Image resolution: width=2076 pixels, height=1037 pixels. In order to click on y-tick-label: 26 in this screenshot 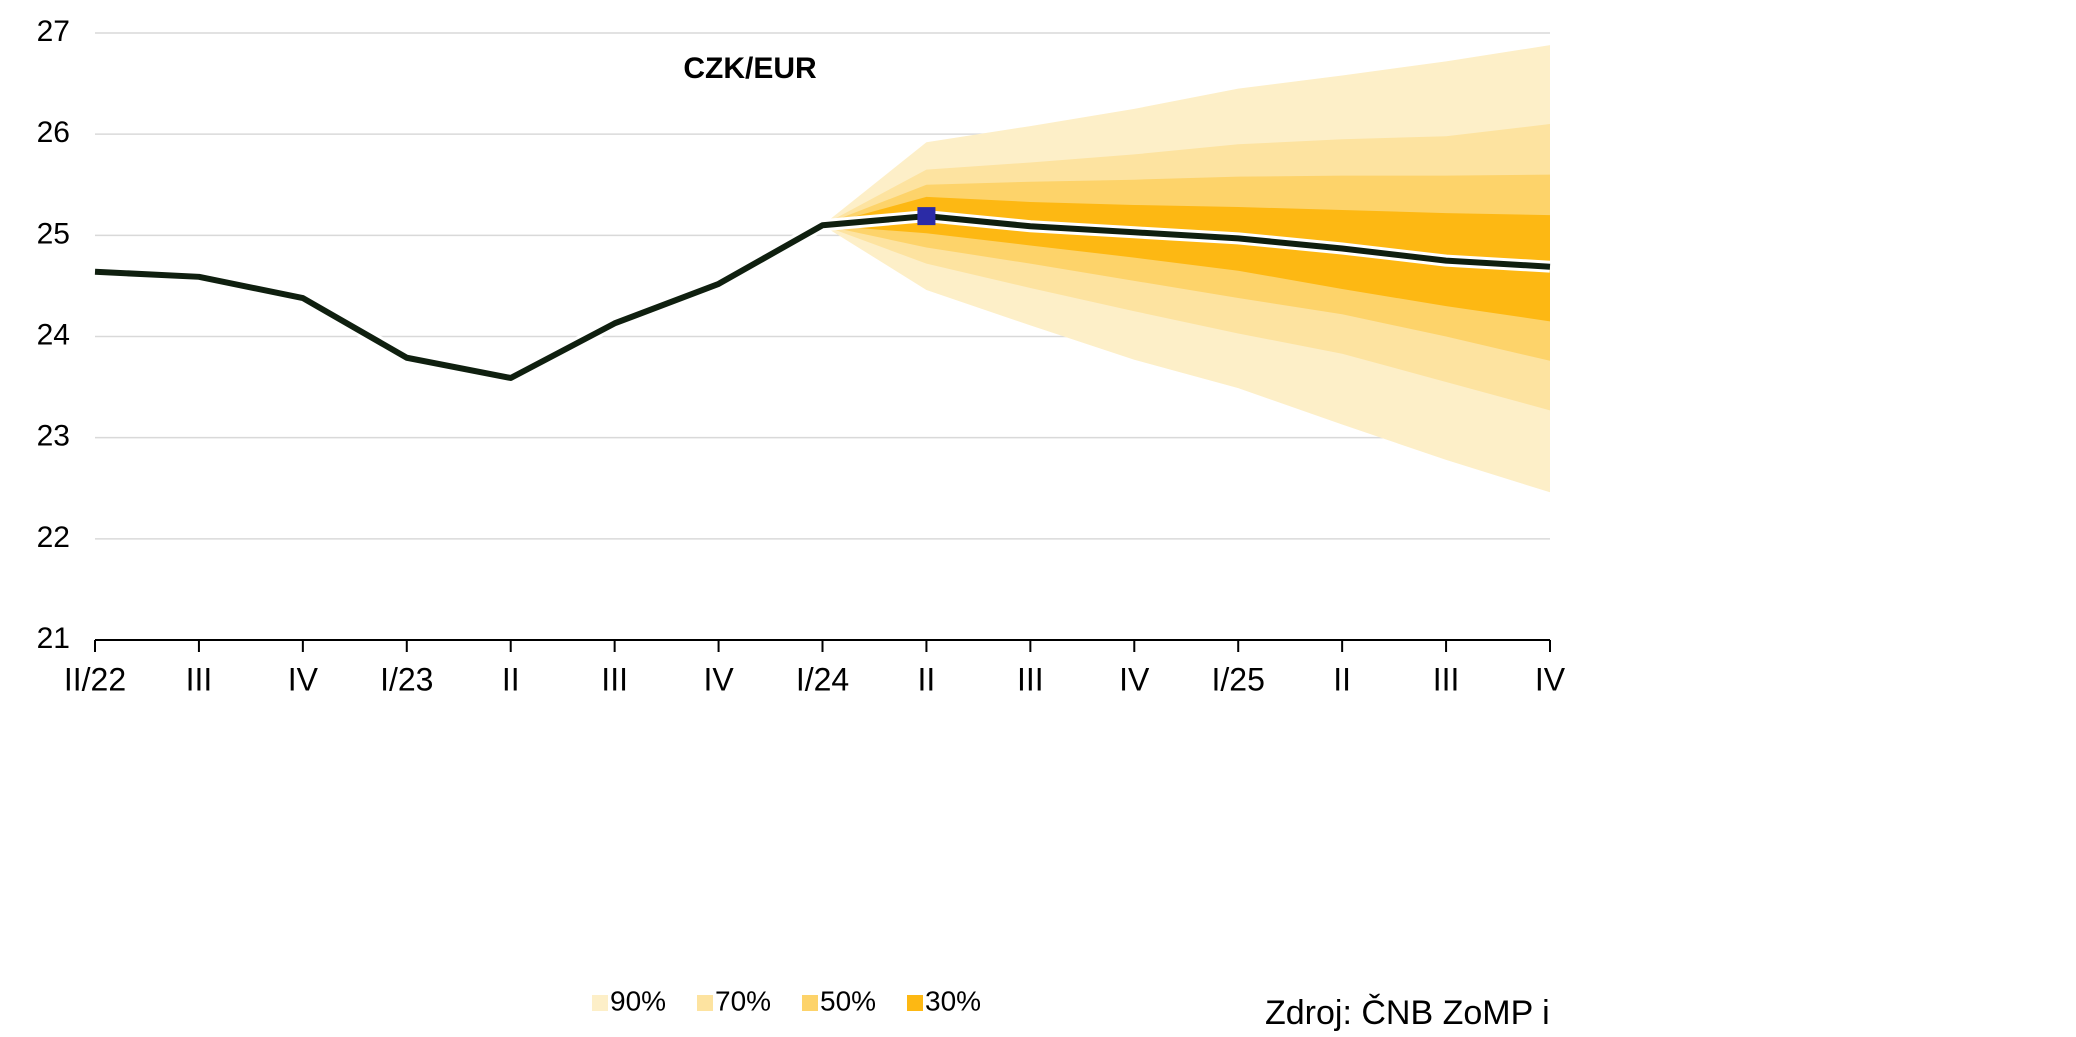, I will do `click(53, 132)`.